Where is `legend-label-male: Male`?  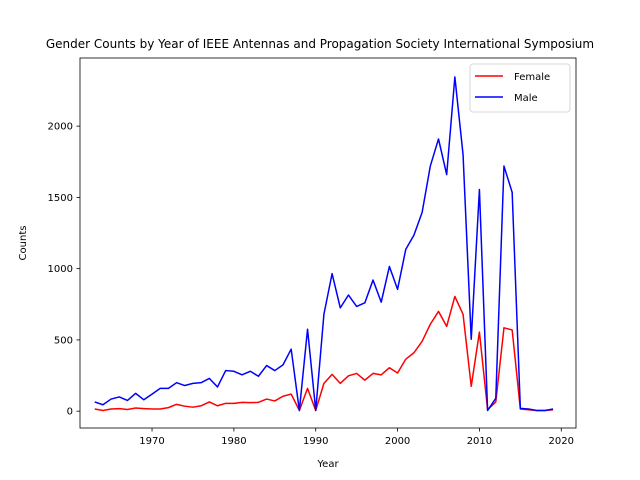
legend-label-male: Male is located at coordinates (526, 98).